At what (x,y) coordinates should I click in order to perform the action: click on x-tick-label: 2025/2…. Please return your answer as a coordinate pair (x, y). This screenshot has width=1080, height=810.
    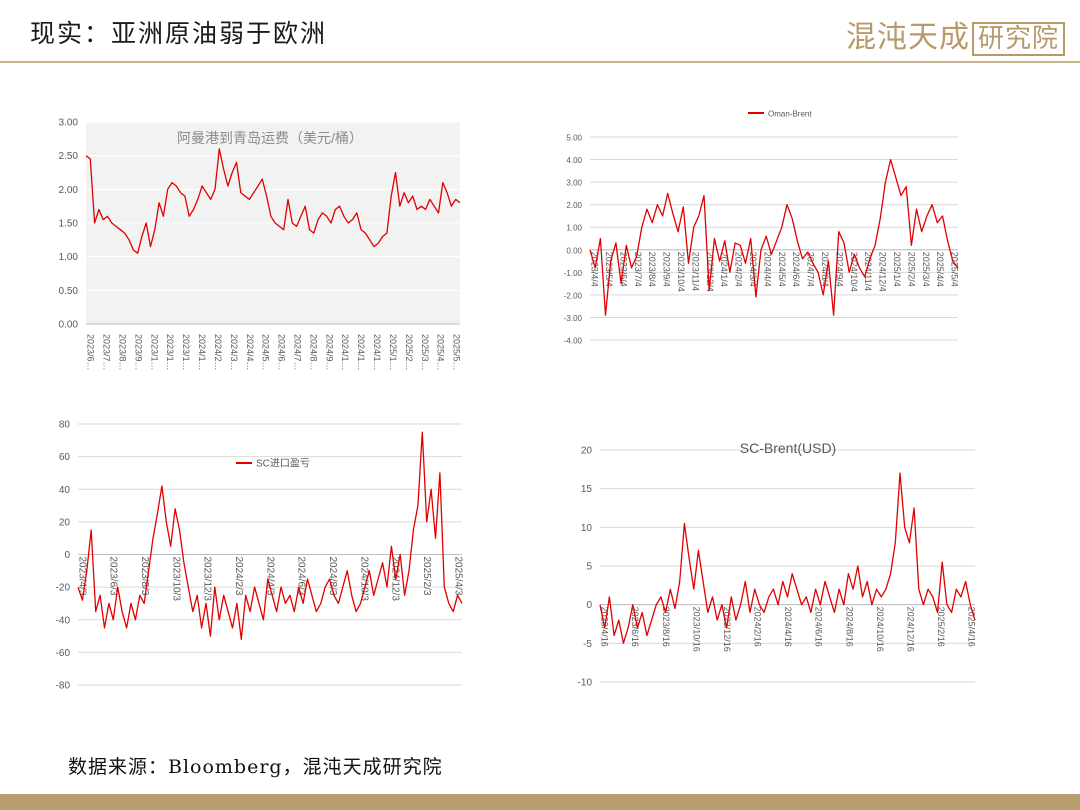
    Looking at the image, I should click on (409, 352).